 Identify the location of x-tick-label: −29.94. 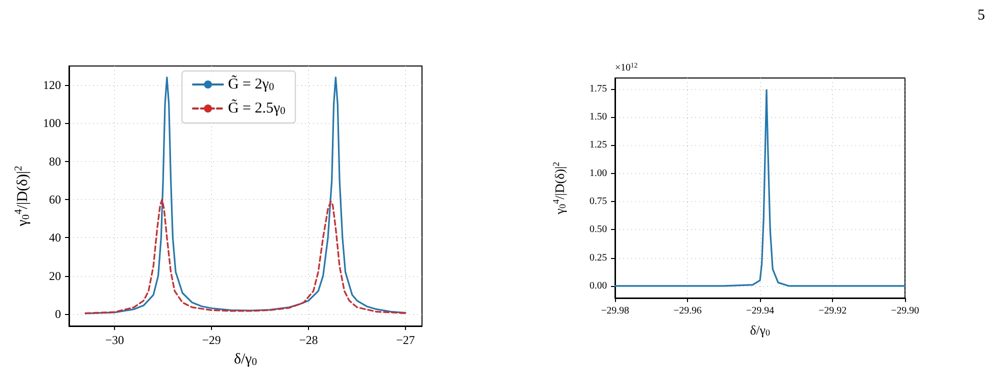
(760, 311).